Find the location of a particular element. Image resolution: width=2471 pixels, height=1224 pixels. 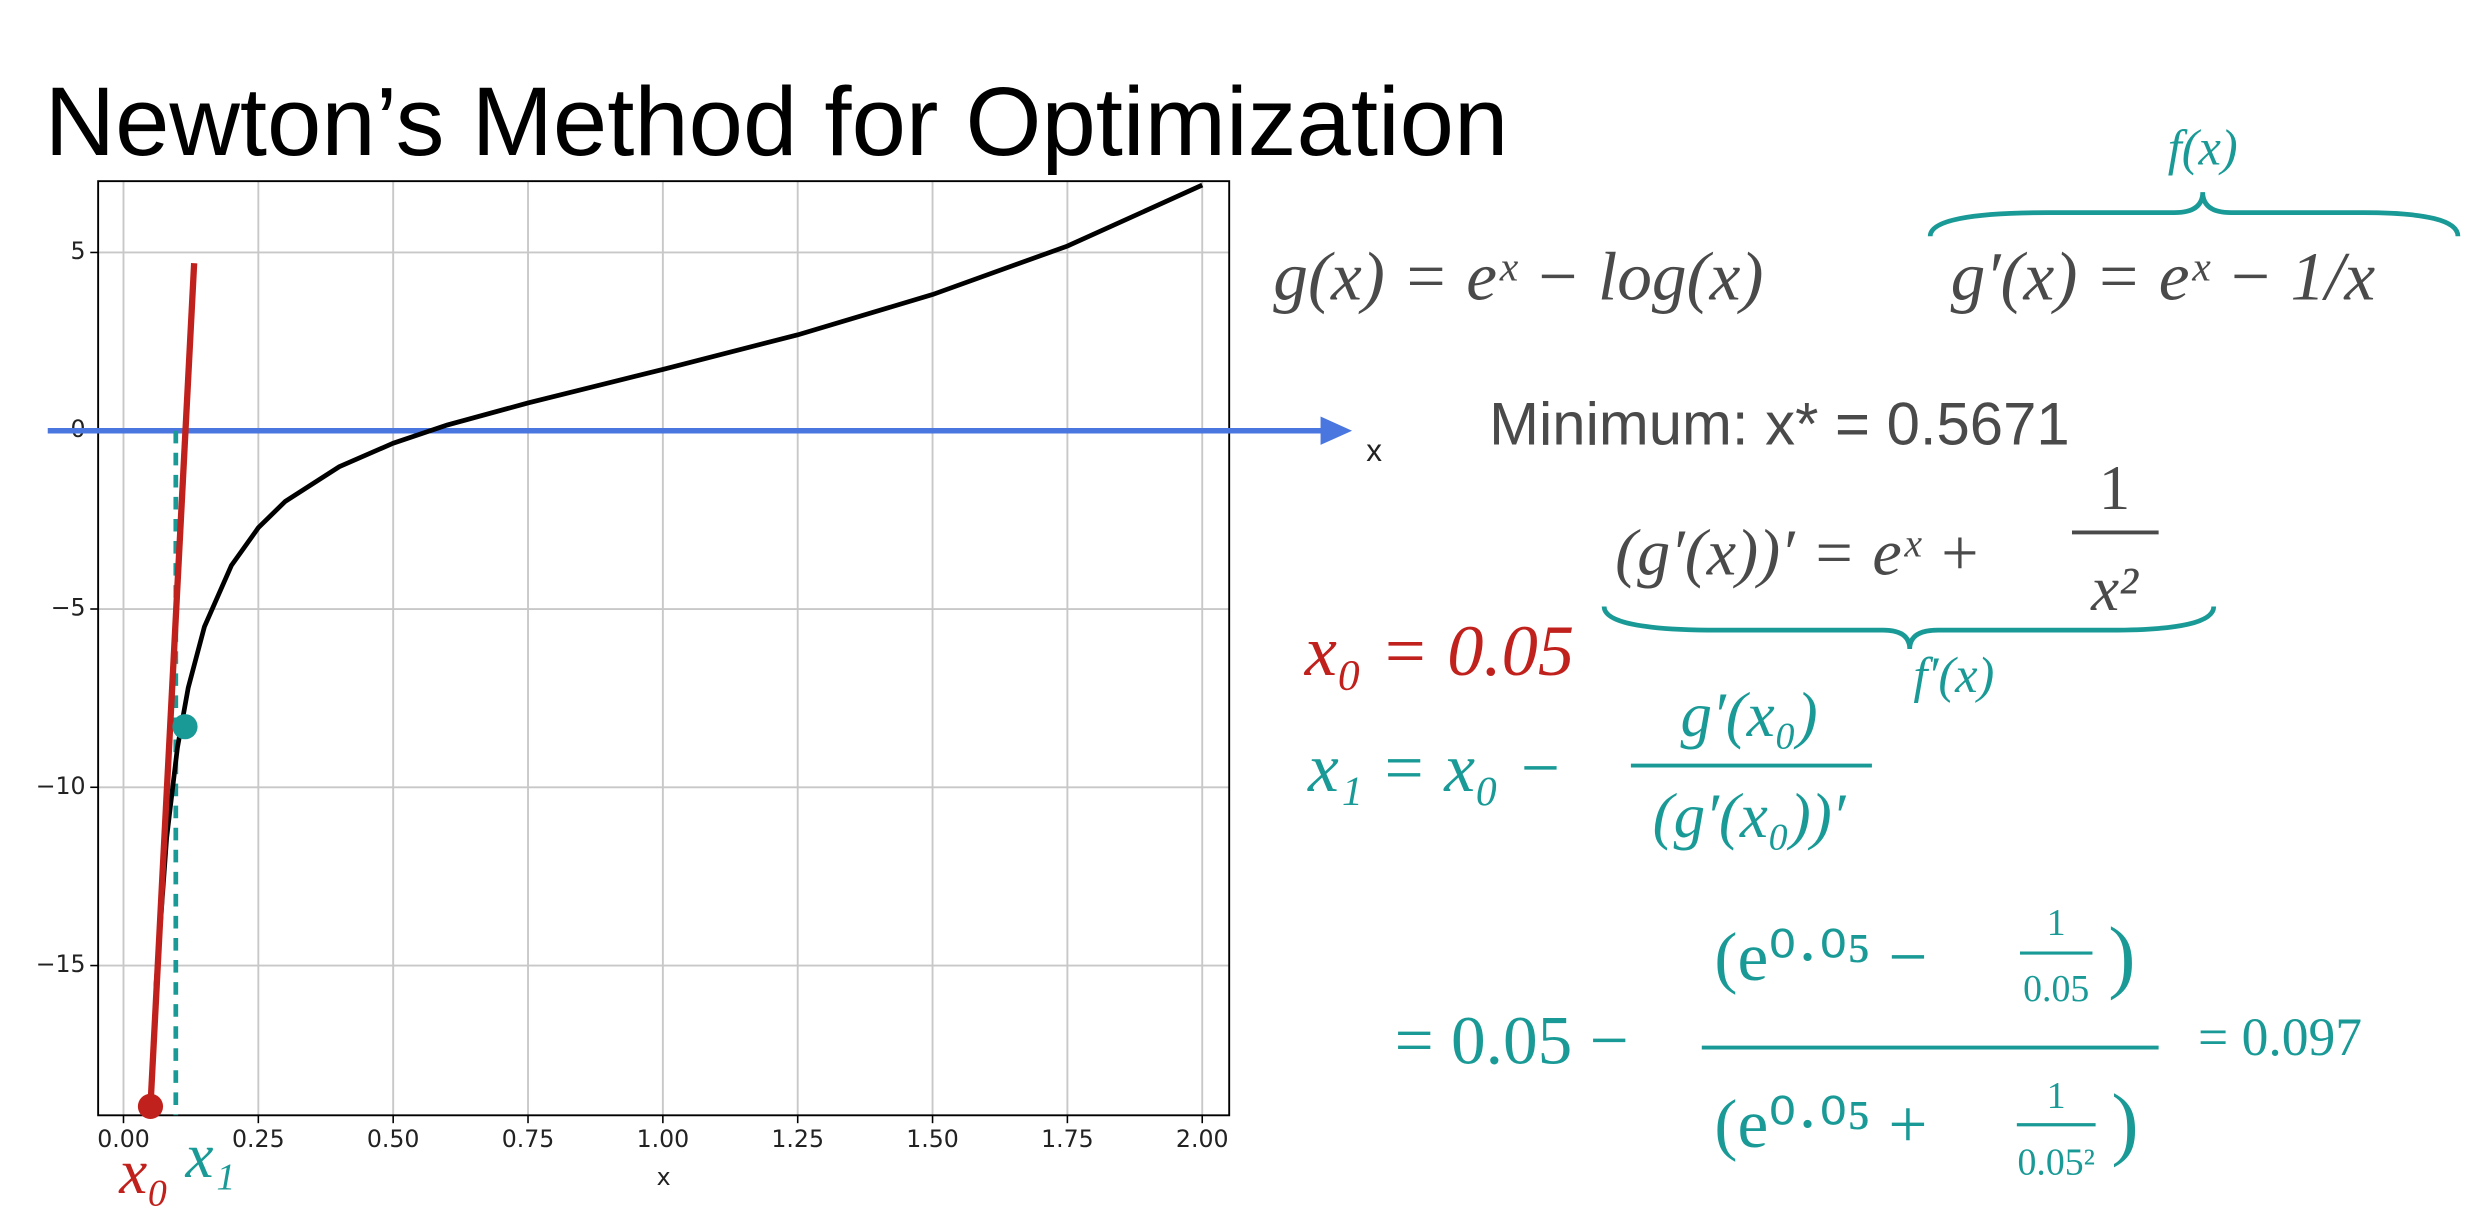

x-tick-label: 0.50 is located at coordinates (393, 1139).